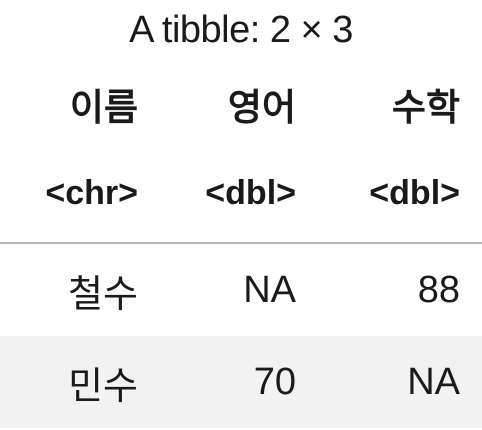 The image size is (482, 430). What do you see at coordinates (80, 382) in the screenshot?
I see `table-cell: 민수` at bounding box center [80, 382].